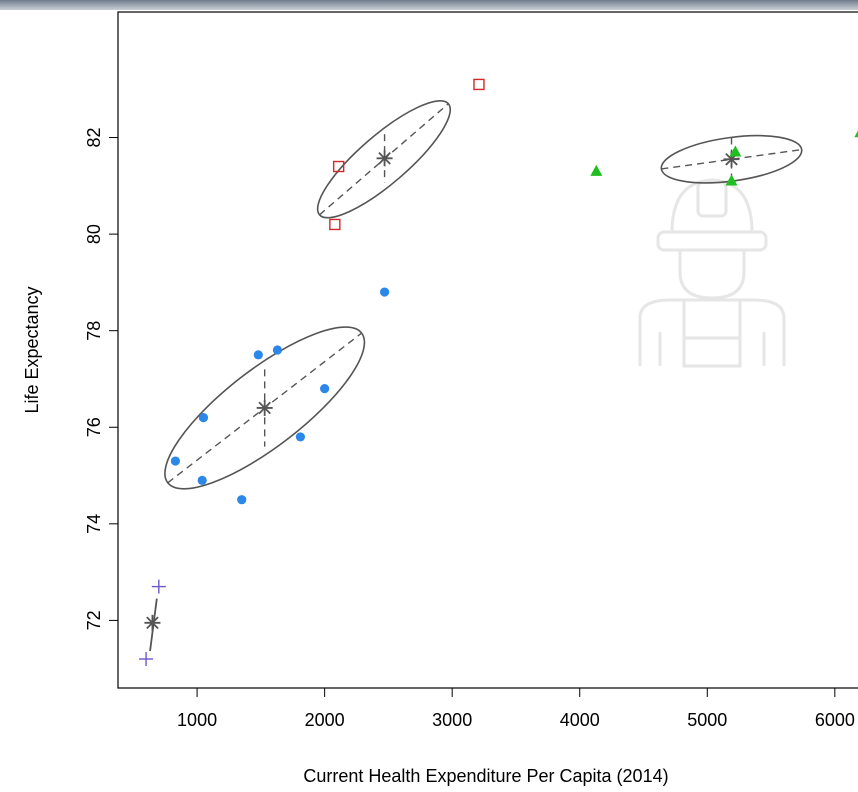 This screenshot has height=792, width=858. I want to click on x-tick-label: 6000, so click(835, 720).